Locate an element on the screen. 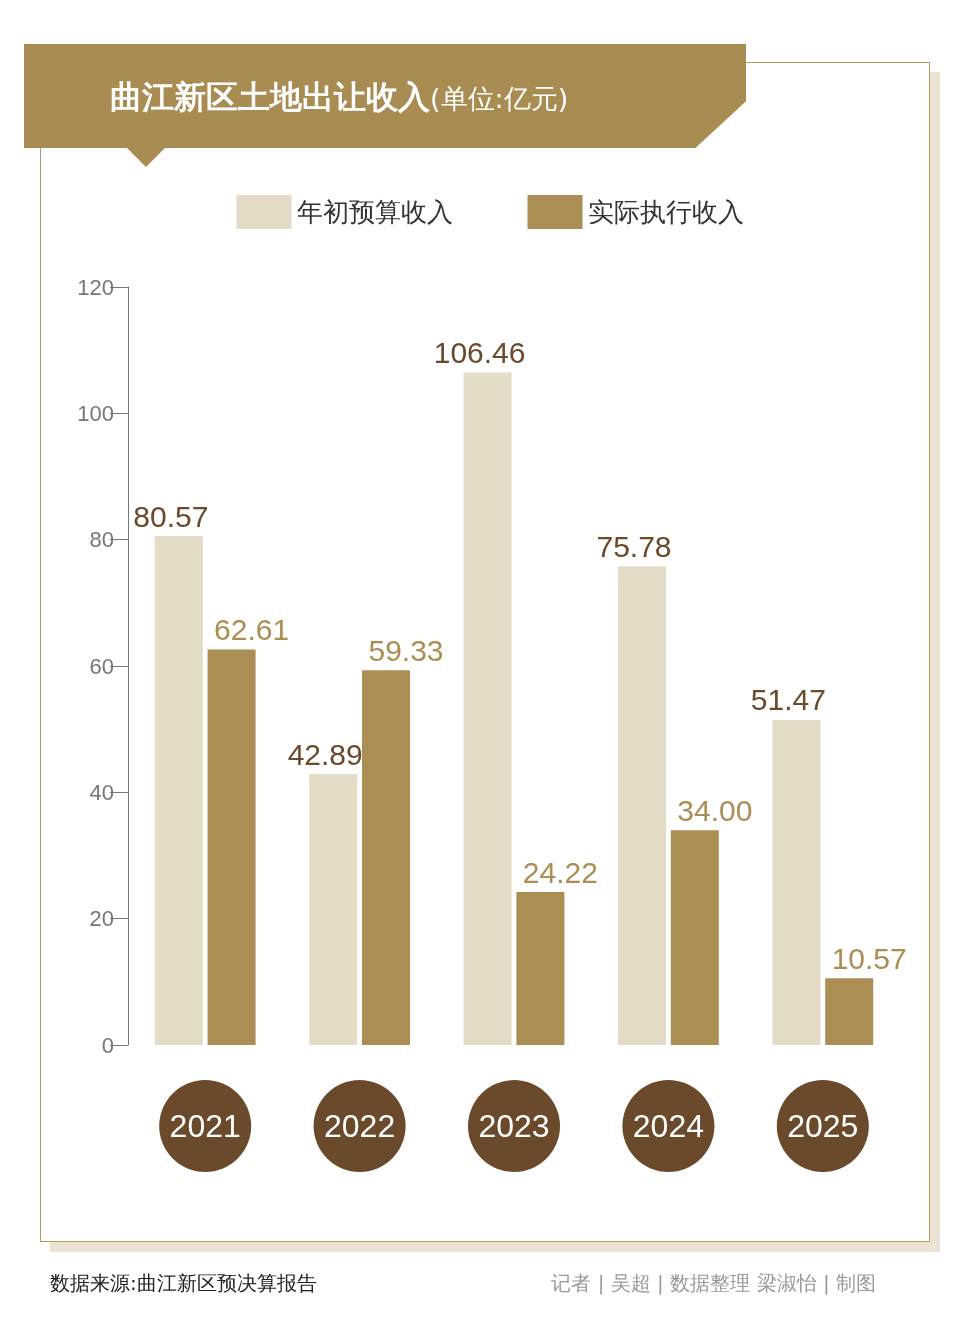 This screenshot has height=1336, width=960. data-label: 51.47 is located at coordinates (788, 700).